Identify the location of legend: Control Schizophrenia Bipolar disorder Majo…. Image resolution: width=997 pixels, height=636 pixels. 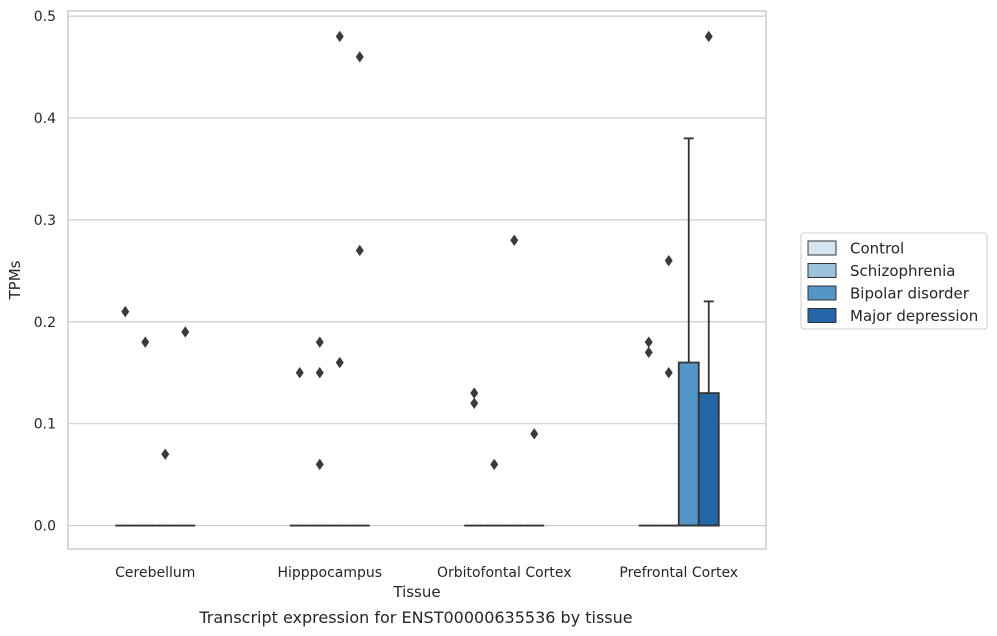
(894, 281).